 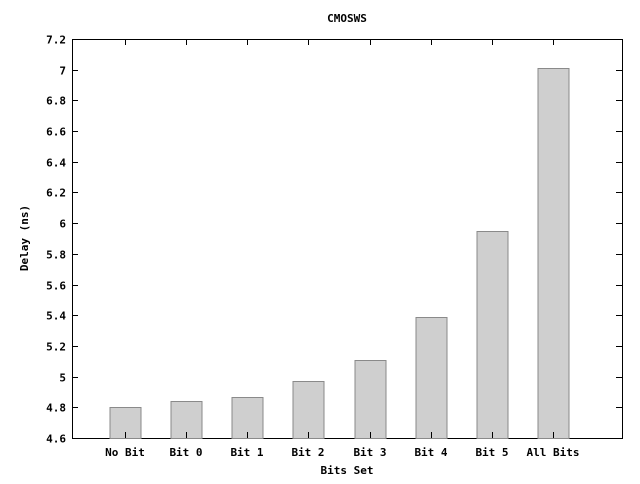 What do you see at coordinates (24, 238) in the screenshot?
I see `y-axis-label: Delay (ns)` at bounding box center [24, 238].